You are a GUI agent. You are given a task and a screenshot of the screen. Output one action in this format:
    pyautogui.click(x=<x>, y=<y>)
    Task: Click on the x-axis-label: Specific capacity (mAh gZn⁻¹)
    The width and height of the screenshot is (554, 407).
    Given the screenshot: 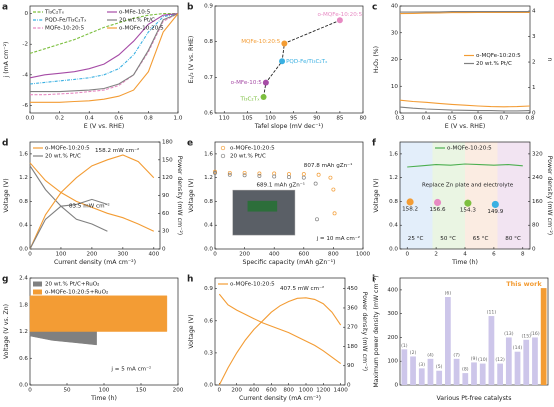 What is the action you would take?
    pyautogui.click(x=289, y=262)
    